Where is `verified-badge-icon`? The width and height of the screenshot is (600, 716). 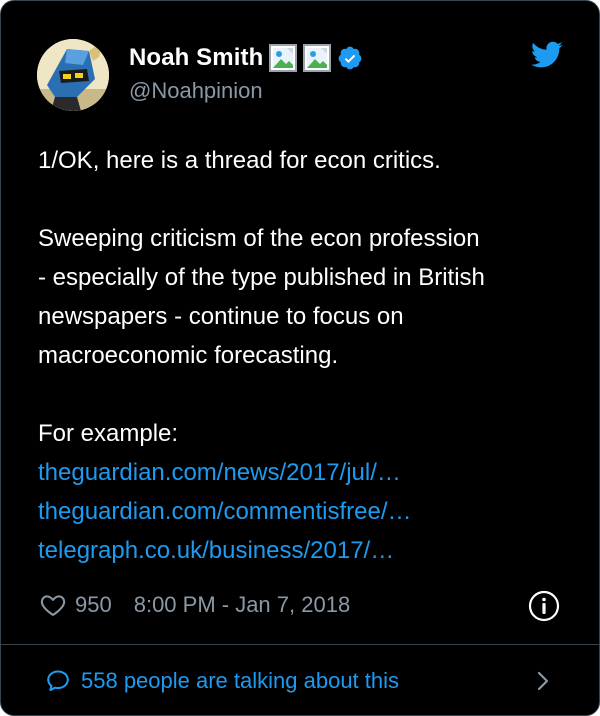 verified-badge-icon is located at coordinates (350, 58).